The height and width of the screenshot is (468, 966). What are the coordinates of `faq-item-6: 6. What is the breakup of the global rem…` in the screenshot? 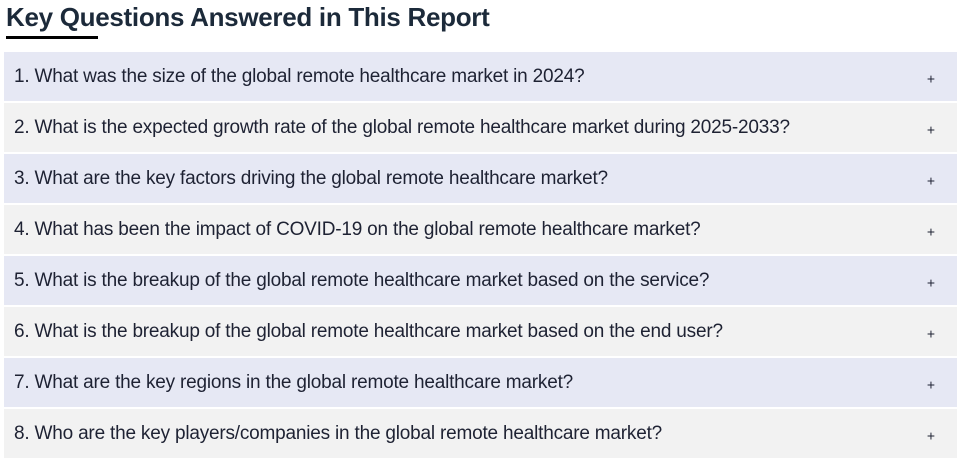 It's located at (480, 331).